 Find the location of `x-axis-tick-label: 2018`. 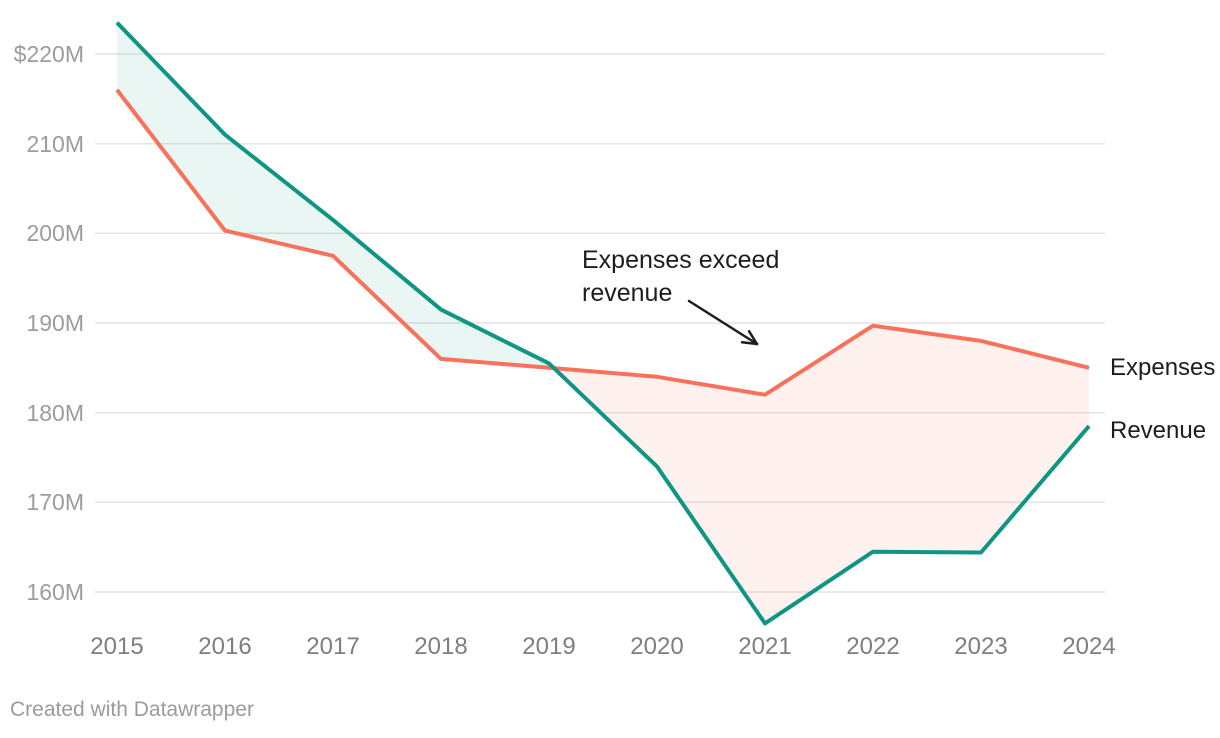

x-axis-tick-label: 2018 is located at coordinates (441, 646).